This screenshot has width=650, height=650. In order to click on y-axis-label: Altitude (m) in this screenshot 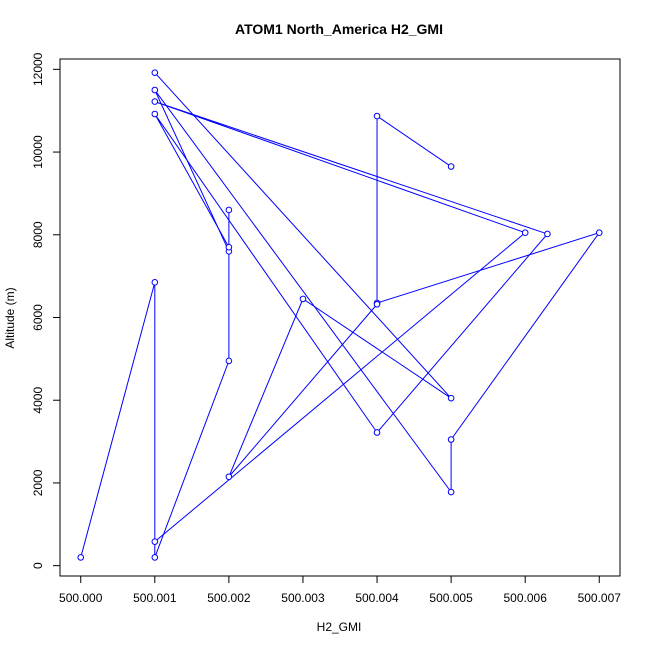, I will do `click(10, 317)`.